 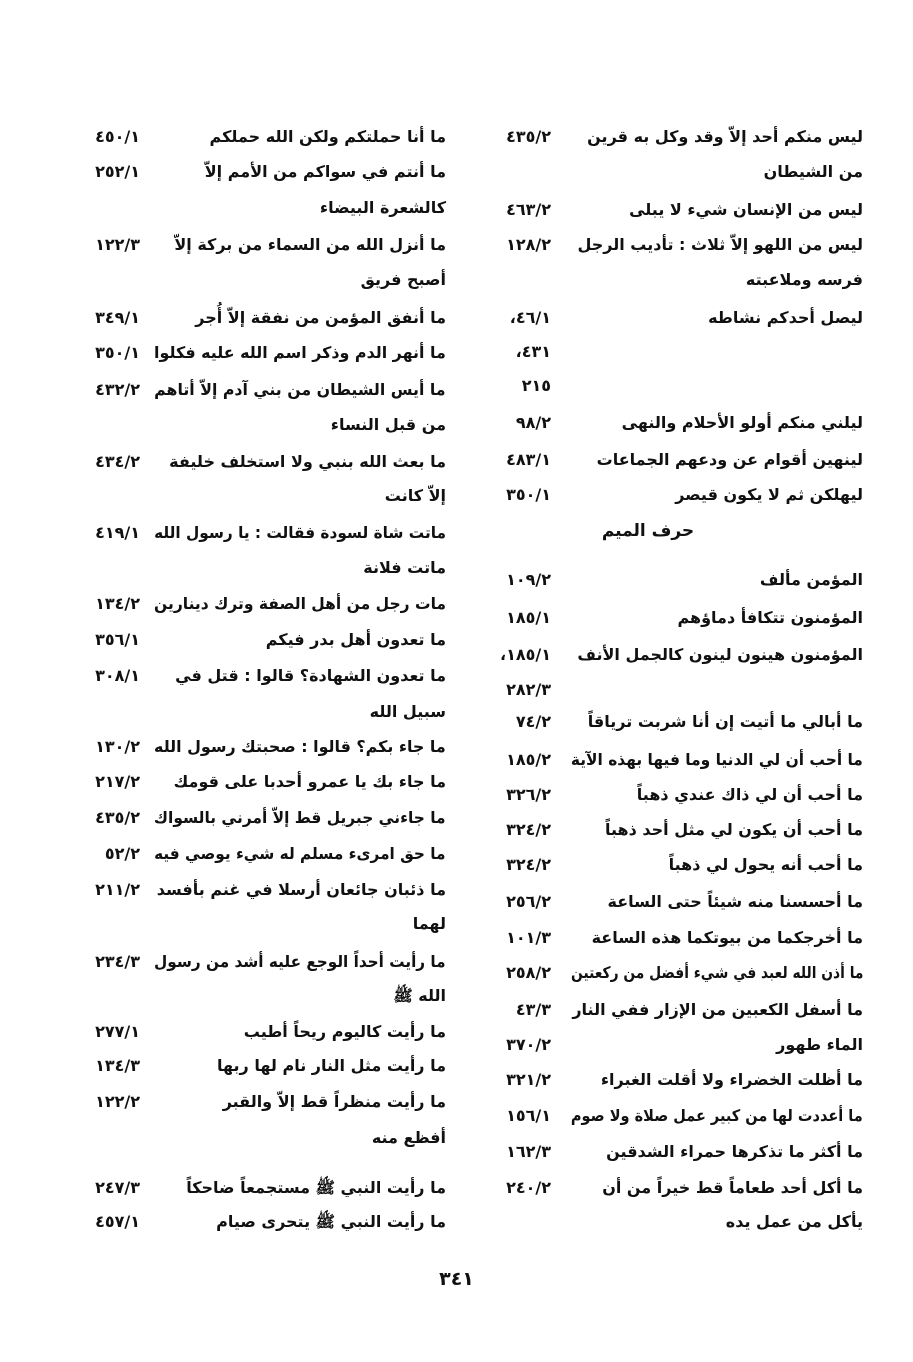 I want to click on index-entry-reference: ٣٤٩/١, so click(x=117, y=317).